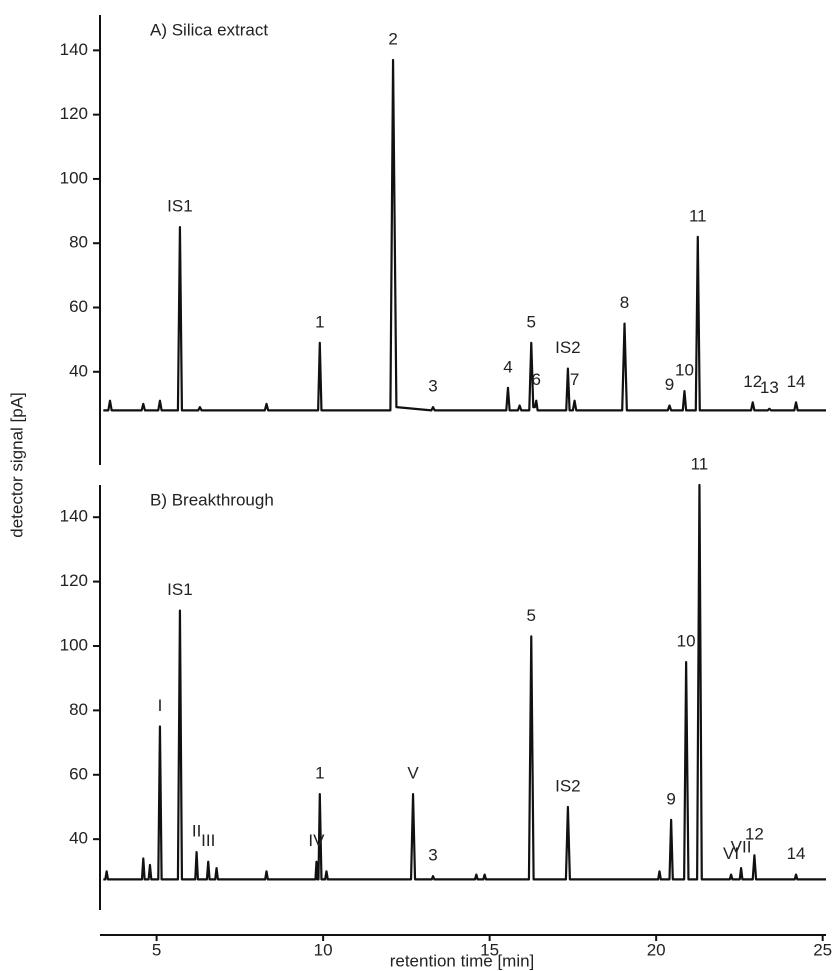 This screenshot has width=839, height=971. Describe the element at coordinates (507, 366) in the screenshot. I see `peak-label: 4` at that location.